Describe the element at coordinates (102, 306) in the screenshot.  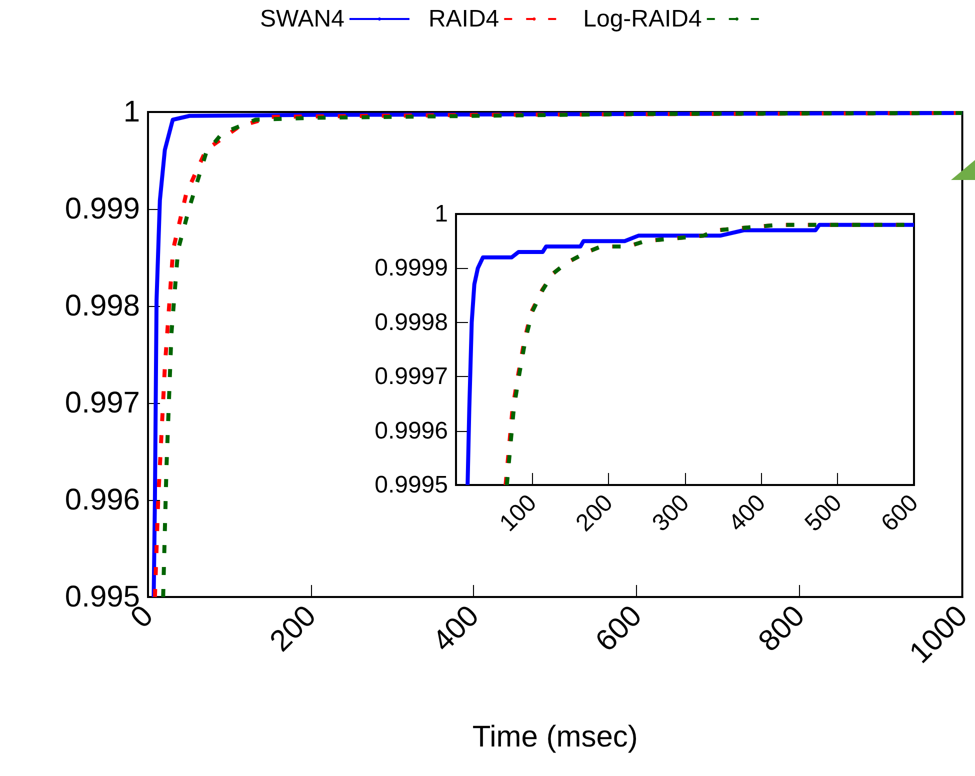
I see `y-tick-label: 0.998` at that location.